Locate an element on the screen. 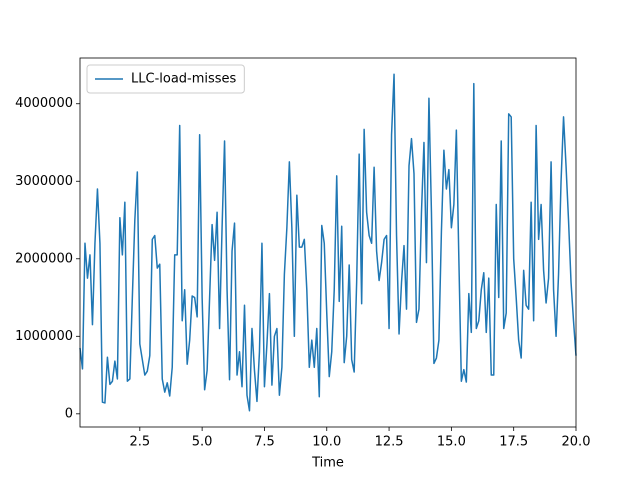 This screenshot has width=640, height=480. y-tick-label: 1000000 is located at coordinates (44, 336).